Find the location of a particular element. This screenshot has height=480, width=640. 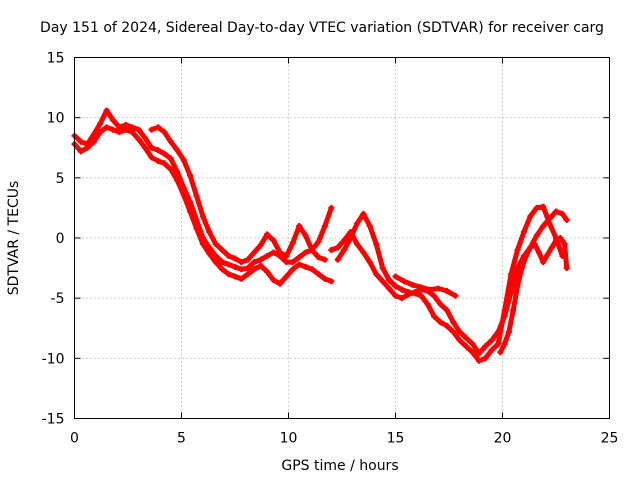

series-track-e is located at coordinates (450, 283).